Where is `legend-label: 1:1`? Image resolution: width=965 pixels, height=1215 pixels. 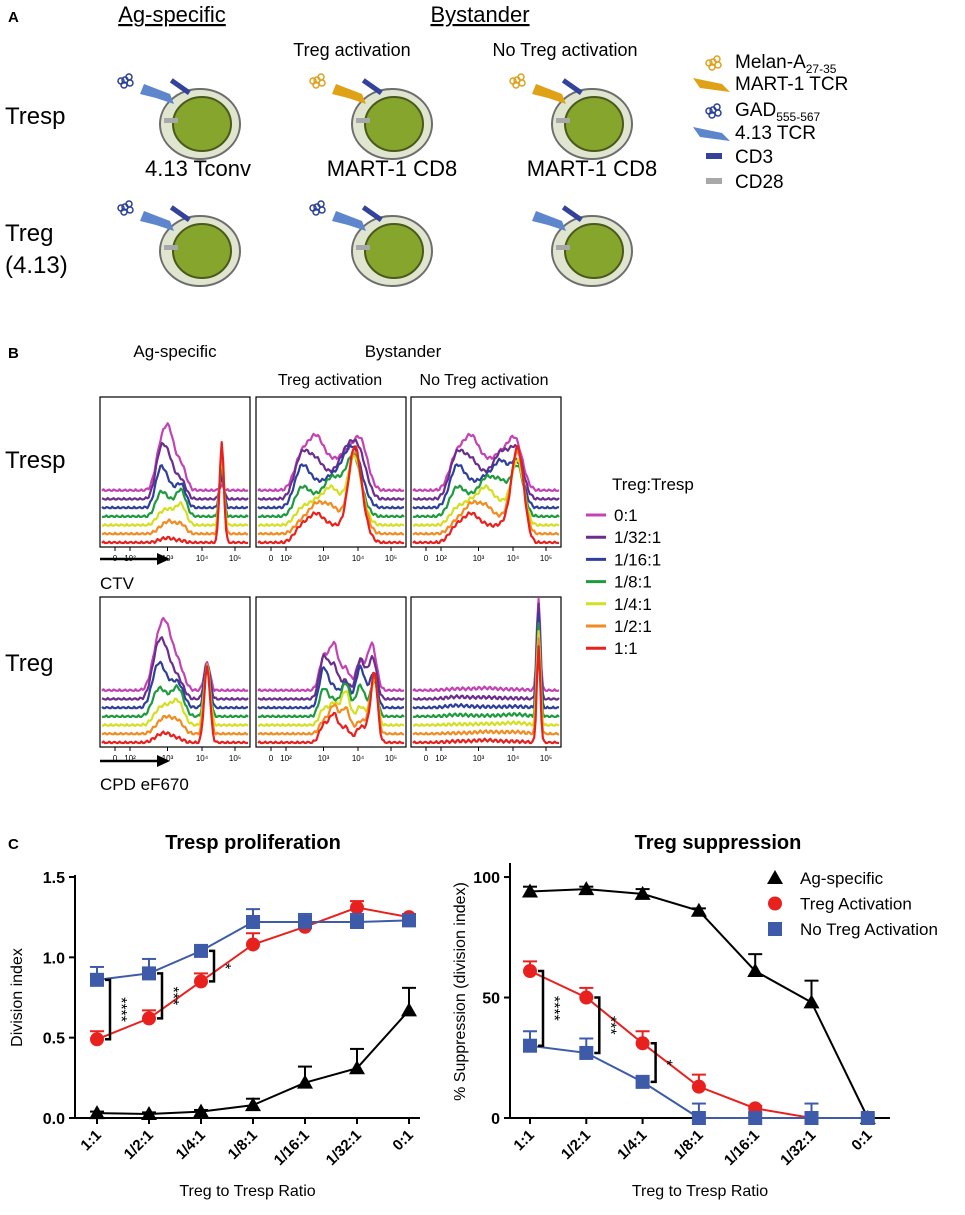 legend-label: 1:1 is located at coordinates (626, 648).